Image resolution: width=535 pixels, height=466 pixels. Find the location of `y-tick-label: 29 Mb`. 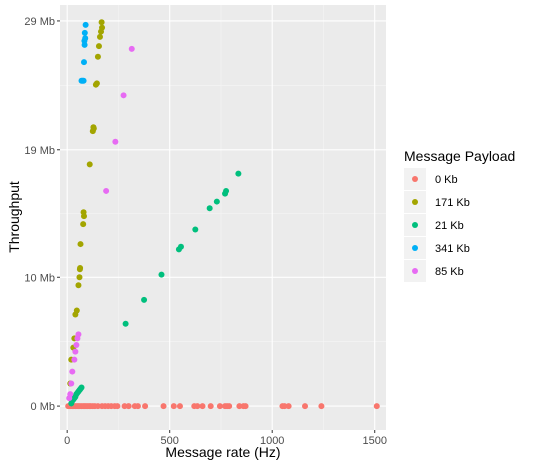

y-tick-label: 29 Mb is located at coordinates (39, 22).